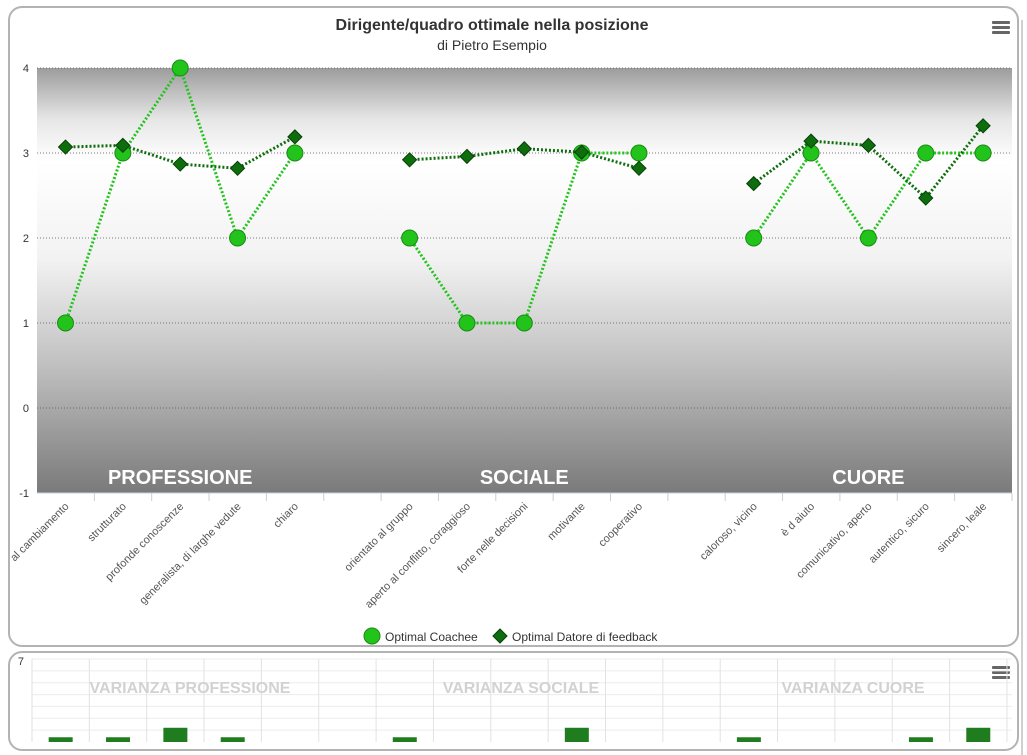 Image resolution: width=1027 pixels, height=755 pixels. What do you see at coordinates (1001, 28) in the screenshot?
I see `chart-menu-icon` at bounding box center [1001, 28].